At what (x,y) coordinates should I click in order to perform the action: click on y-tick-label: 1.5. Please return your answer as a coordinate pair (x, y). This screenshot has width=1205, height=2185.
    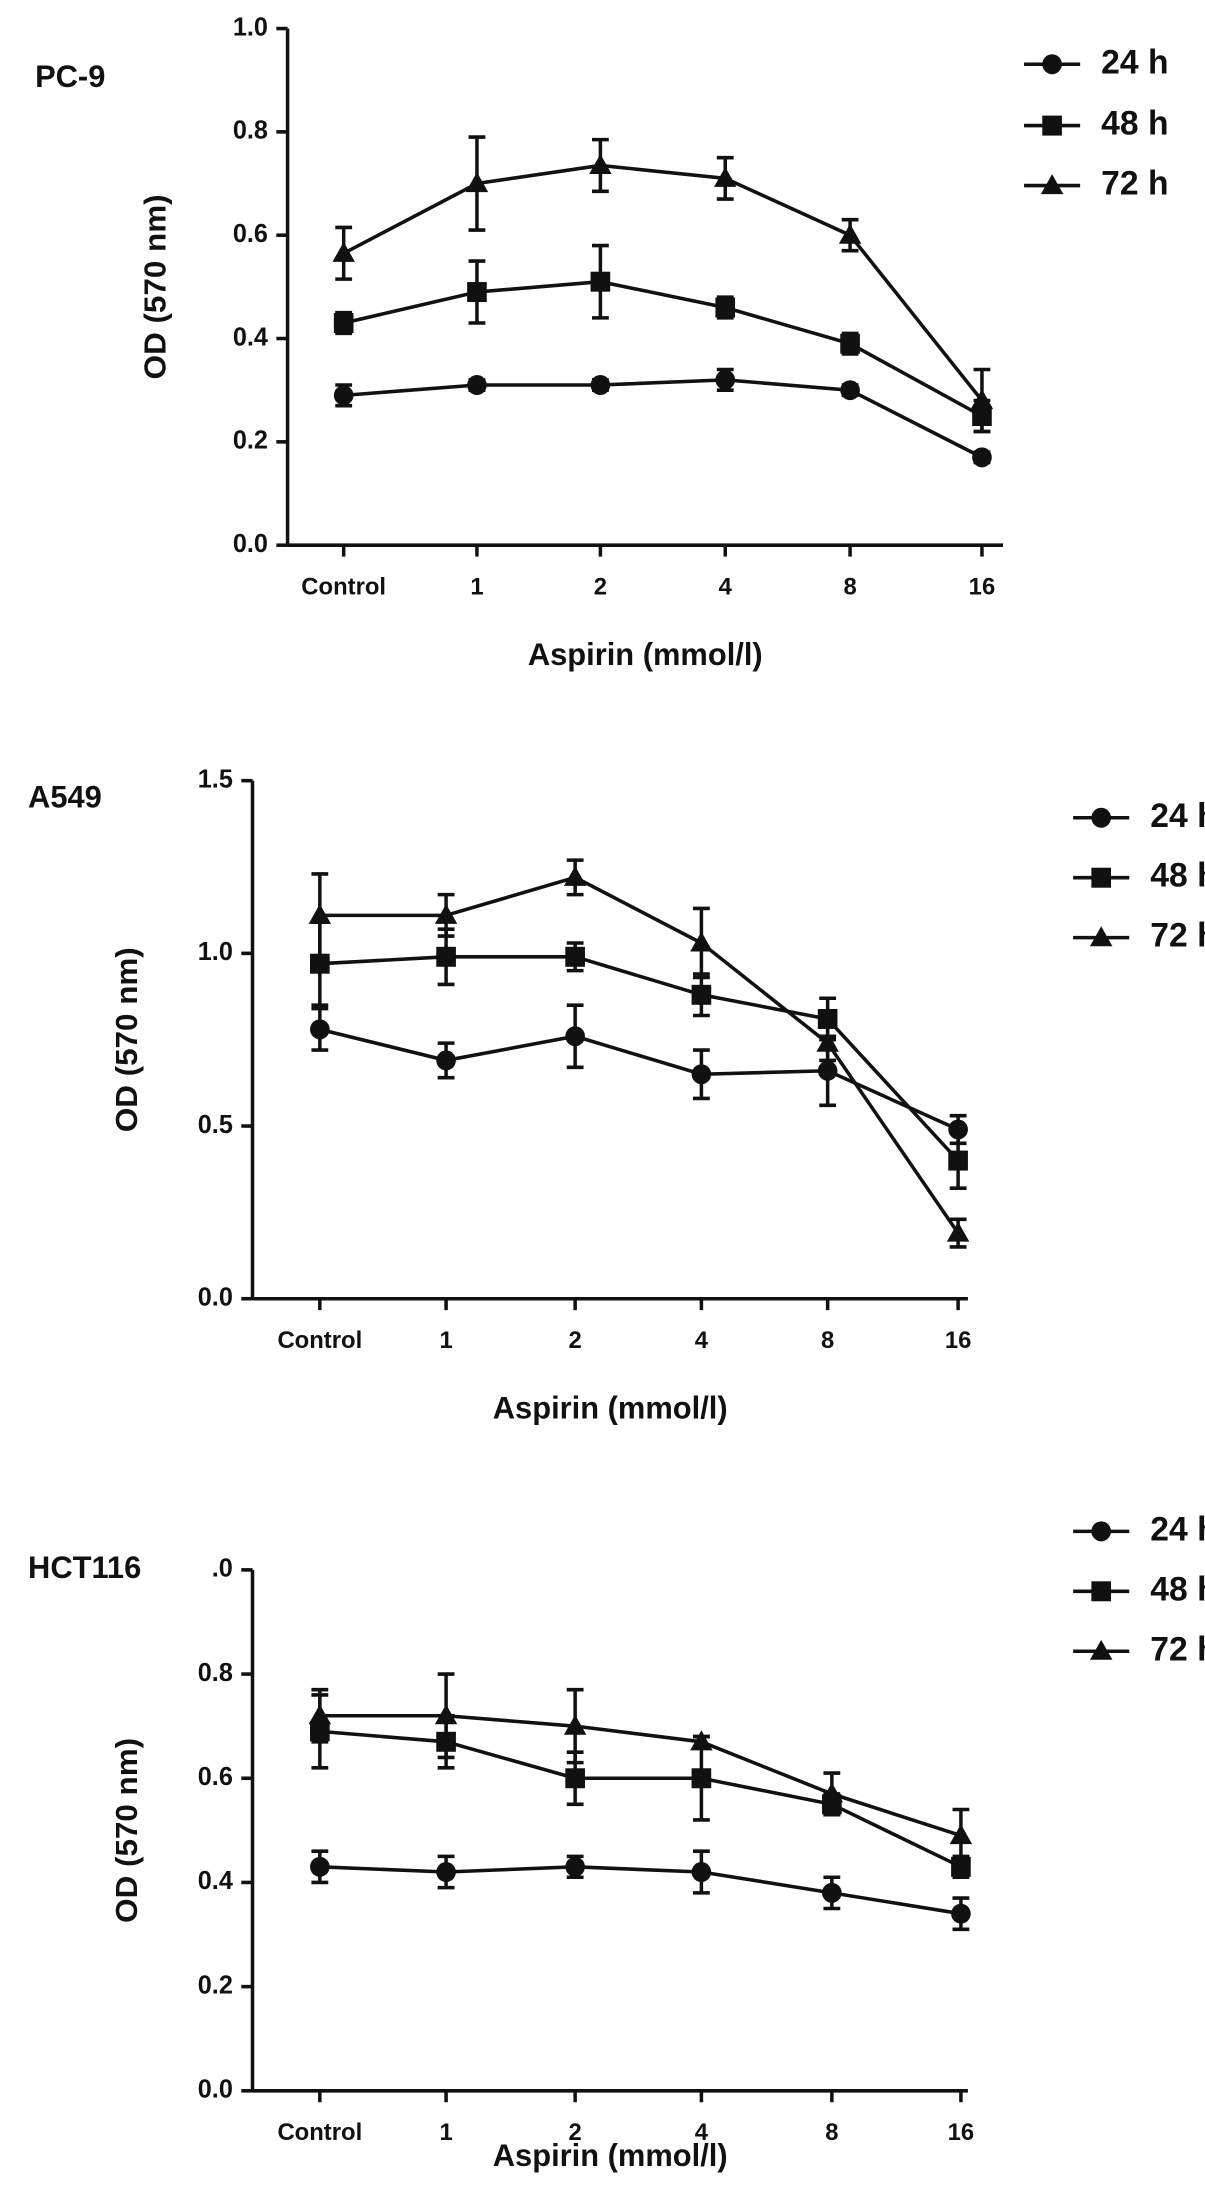
    Looking at the image, I should click on (215, 779).